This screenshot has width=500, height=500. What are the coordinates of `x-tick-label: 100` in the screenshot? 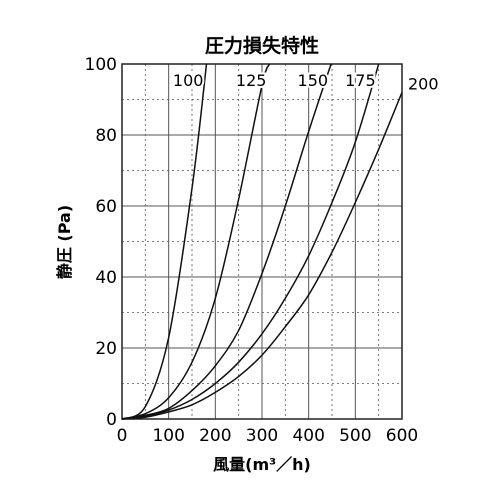 It's located at (168, 436).